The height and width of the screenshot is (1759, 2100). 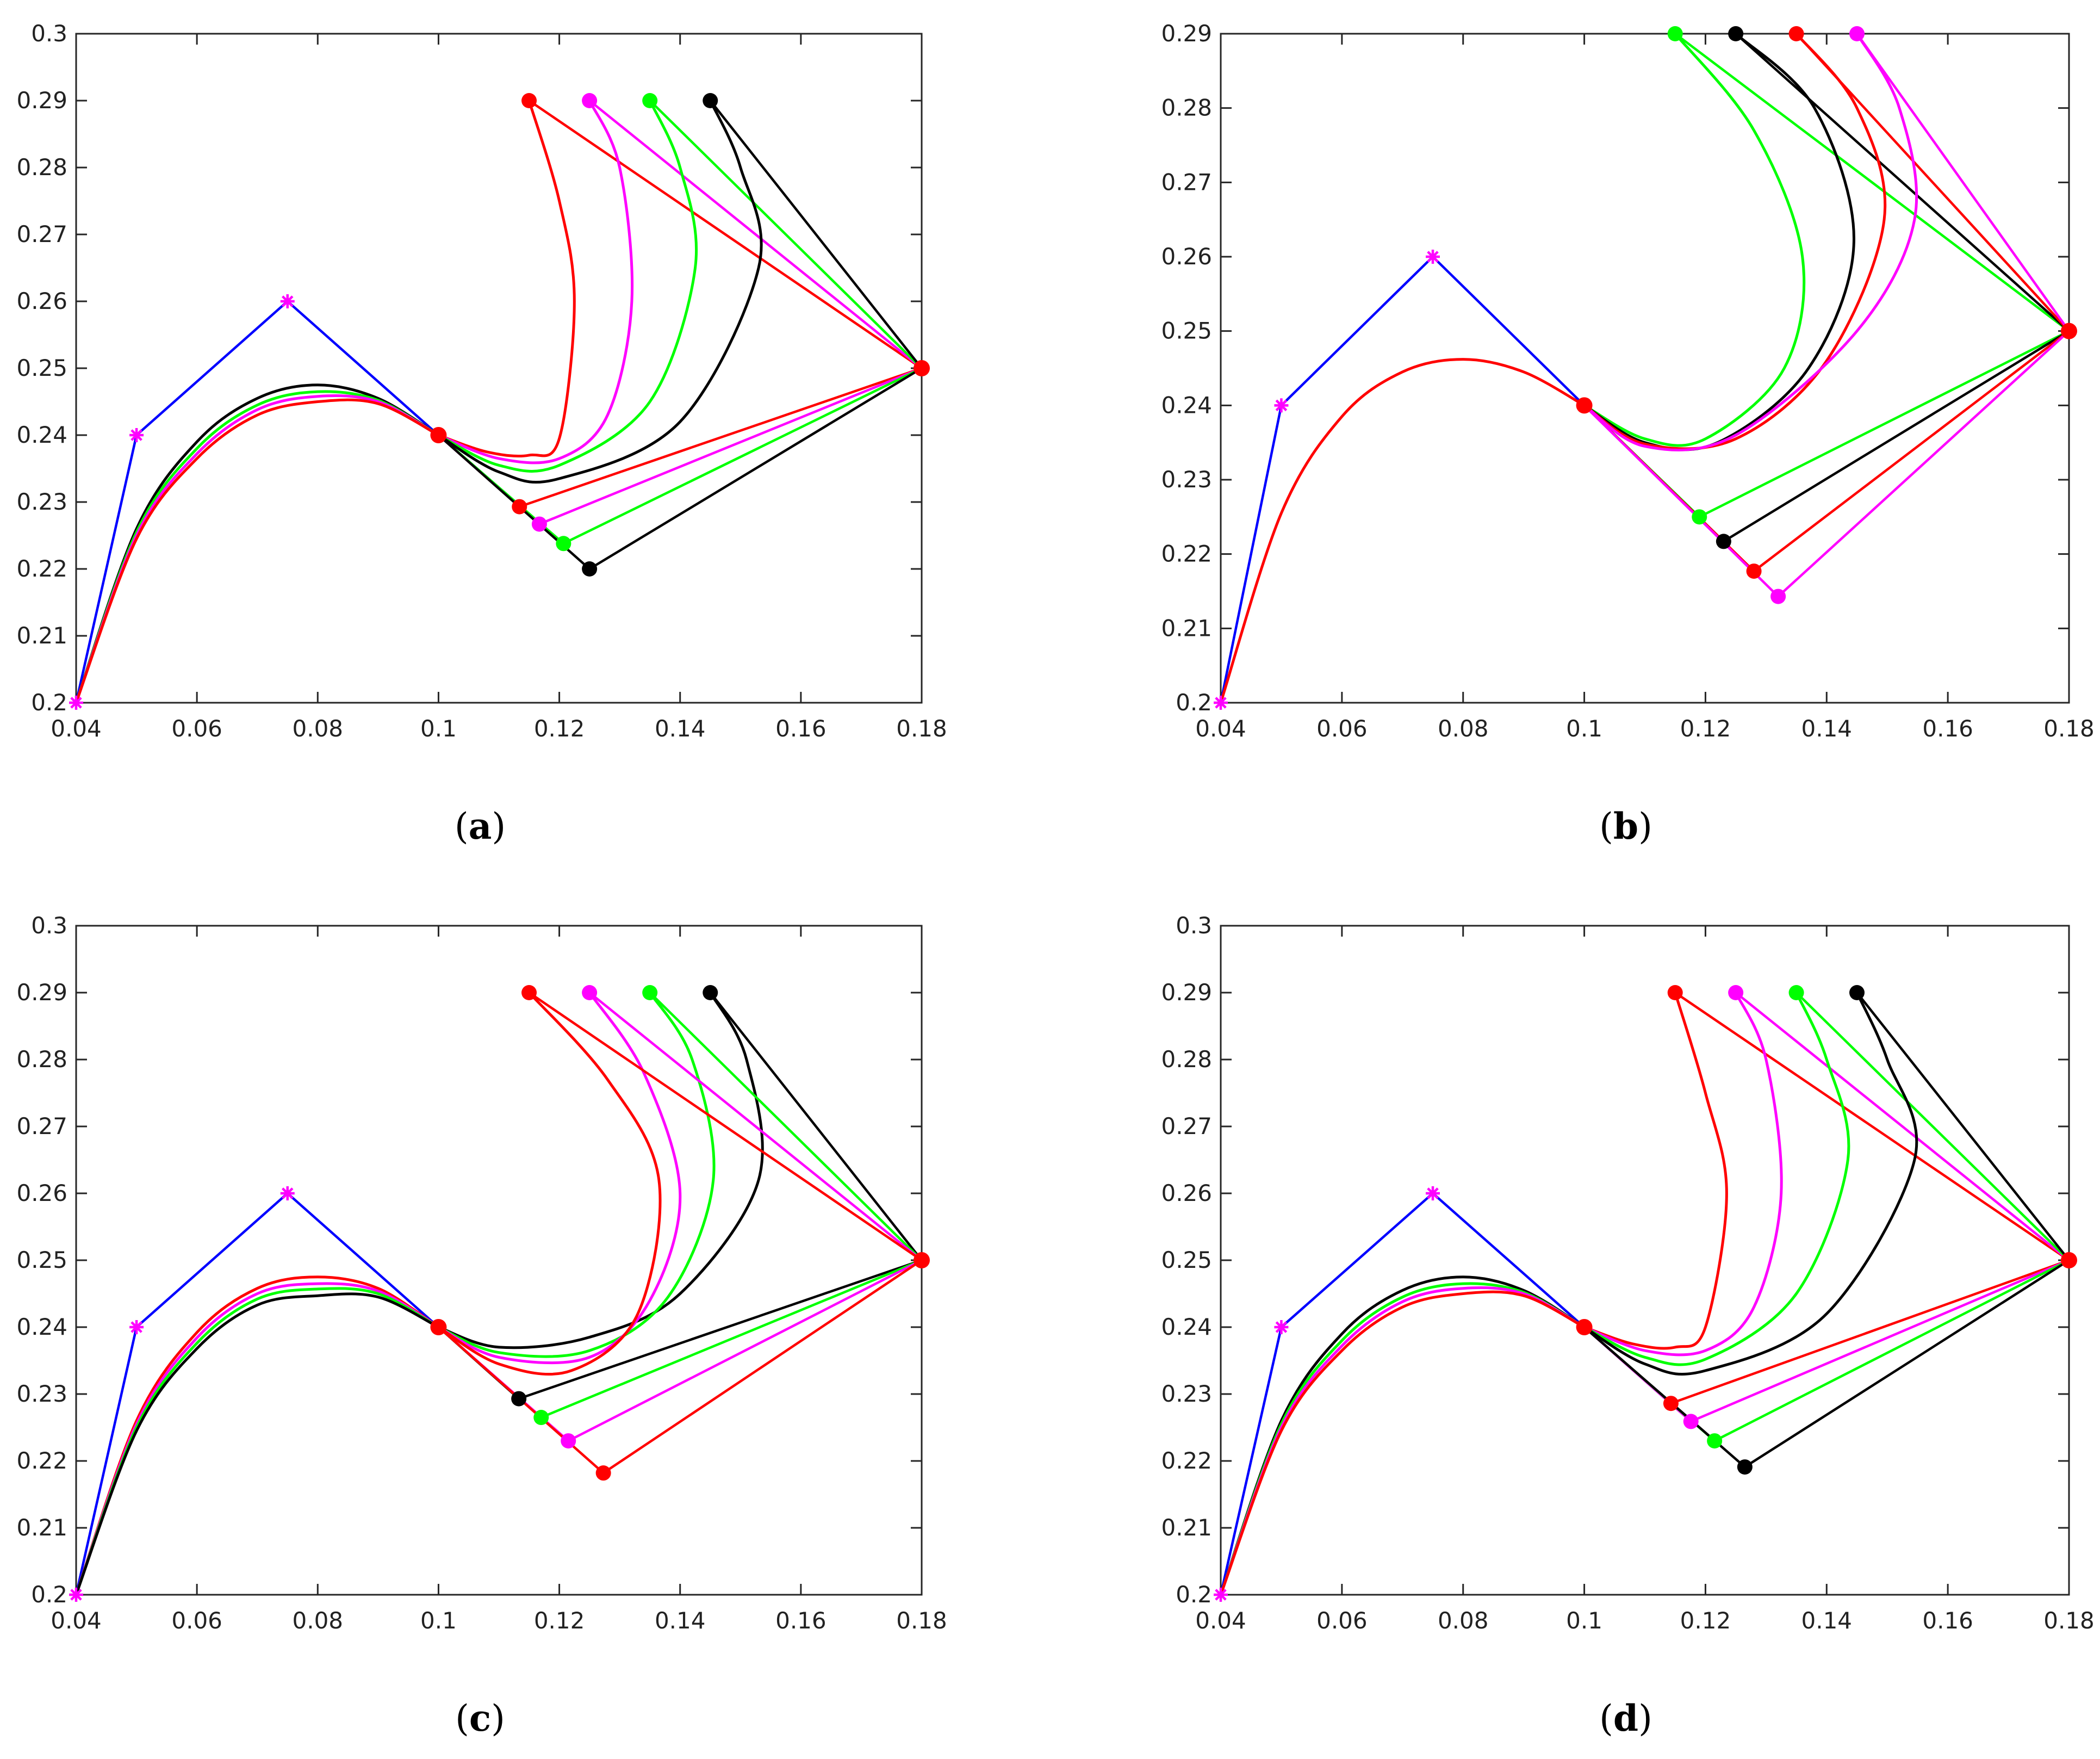 I want to click on x-tick-label: 0.16, so click(x=801, y=1620).